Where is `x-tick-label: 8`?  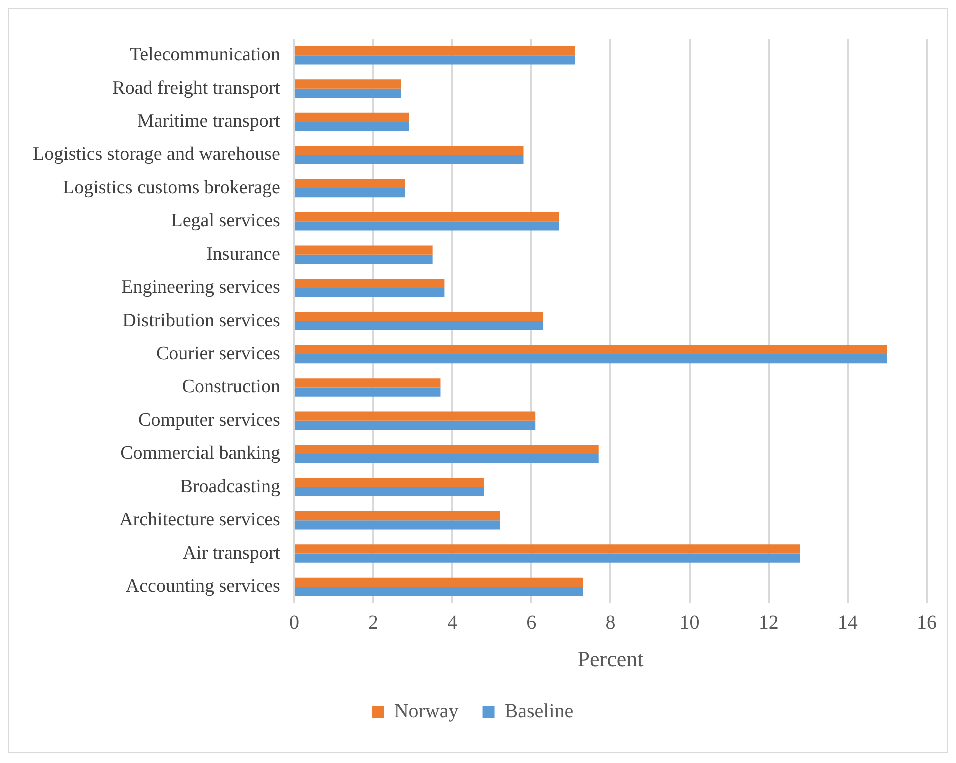
x-tick-label: 8 is located at coordinates (611, 623).